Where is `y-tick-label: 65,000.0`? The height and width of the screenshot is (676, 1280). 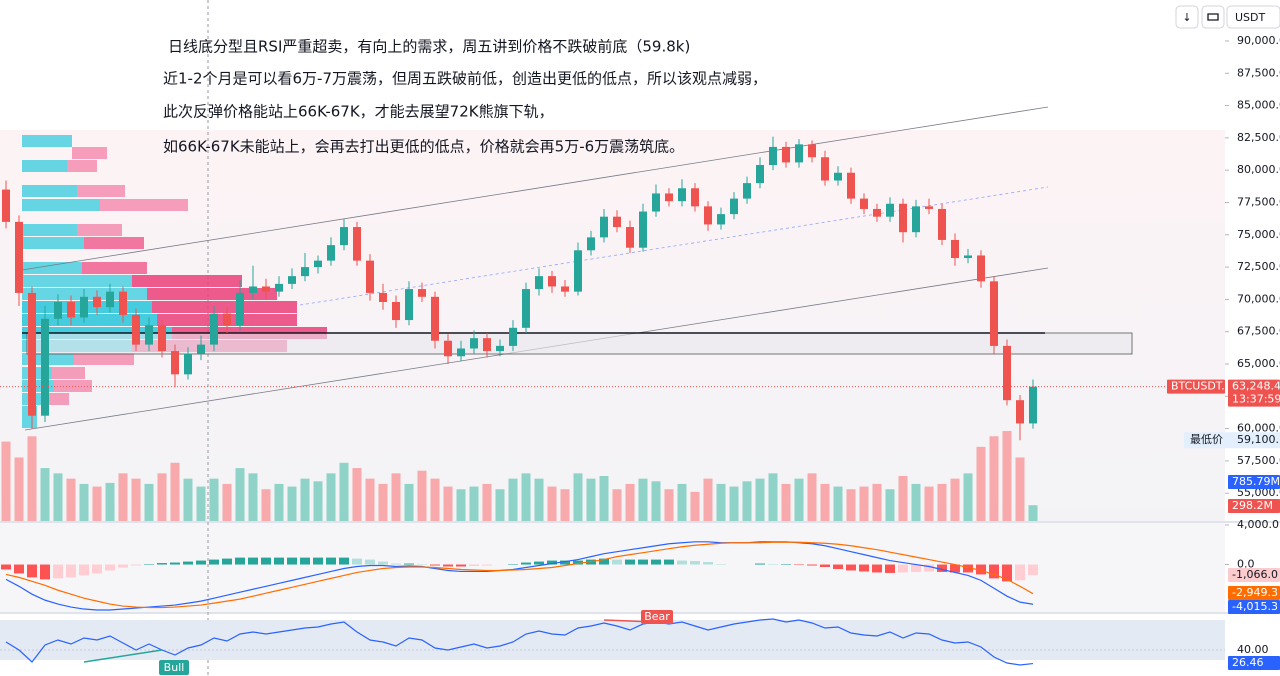
y-tick-label: 65,000.0 is located at coordinates (1258, 363).